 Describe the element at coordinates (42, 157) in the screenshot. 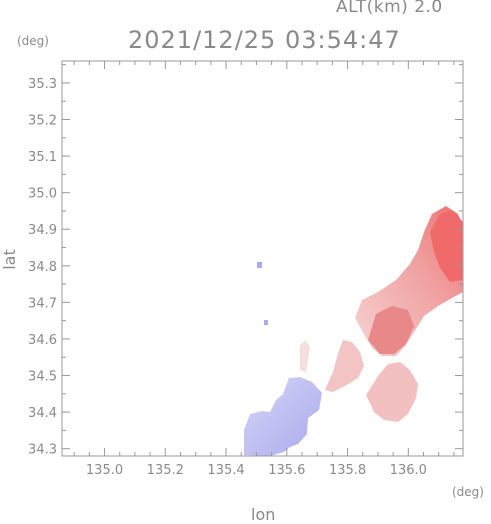

I see `y-tick-label: 35.1` at that location.